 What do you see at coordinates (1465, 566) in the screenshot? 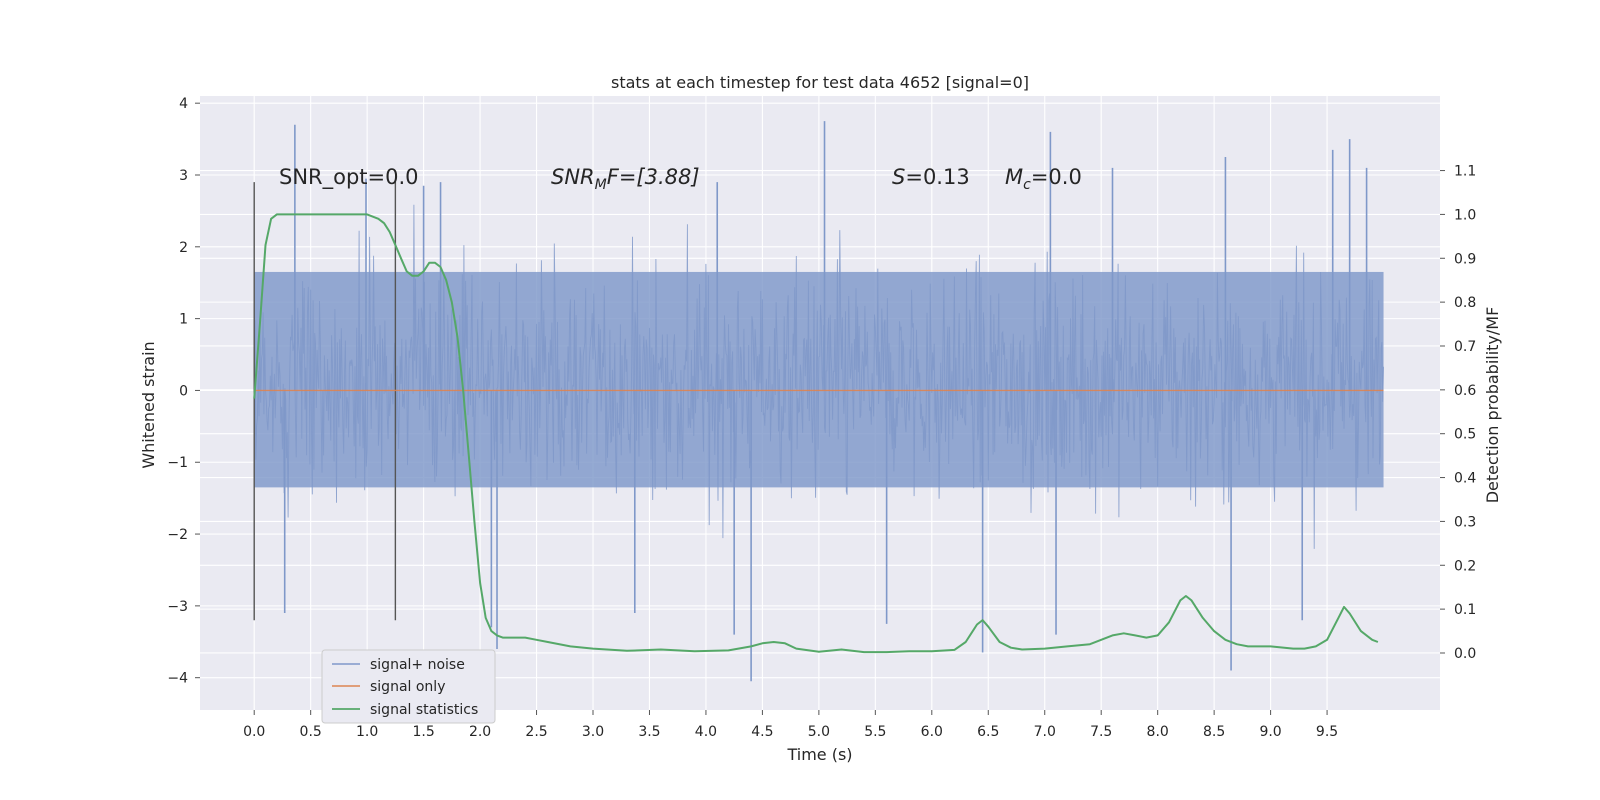
I see `y2-tick-label: 0.2` at bounding box center [1465, 566].